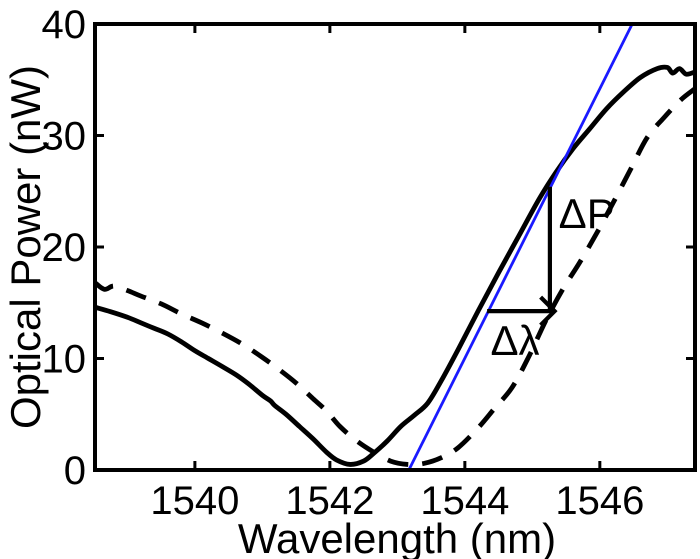 The height and width of the screenshot is (559, 700). I want to click on y-tick-label-20: 20, so click(64, 248).